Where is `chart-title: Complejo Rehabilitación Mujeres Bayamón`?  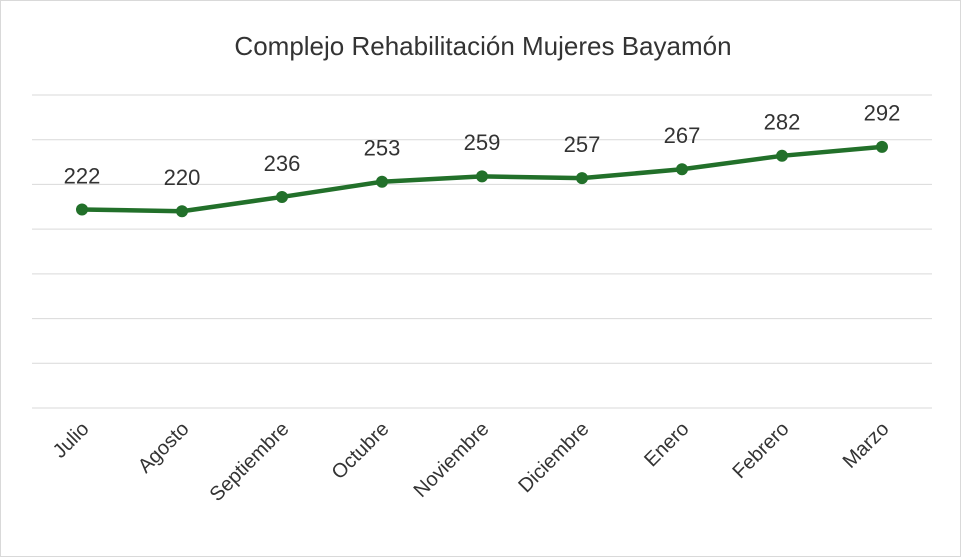 chart-title: Complejo Rehabilitación Mujeres Bayamón is located at coordinates (482, 46).